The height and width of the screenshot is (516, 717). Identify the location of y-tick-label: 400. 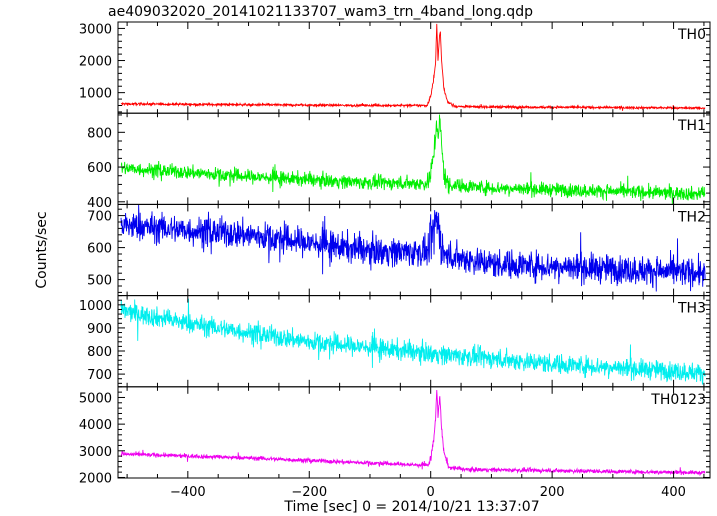
(99, 203).